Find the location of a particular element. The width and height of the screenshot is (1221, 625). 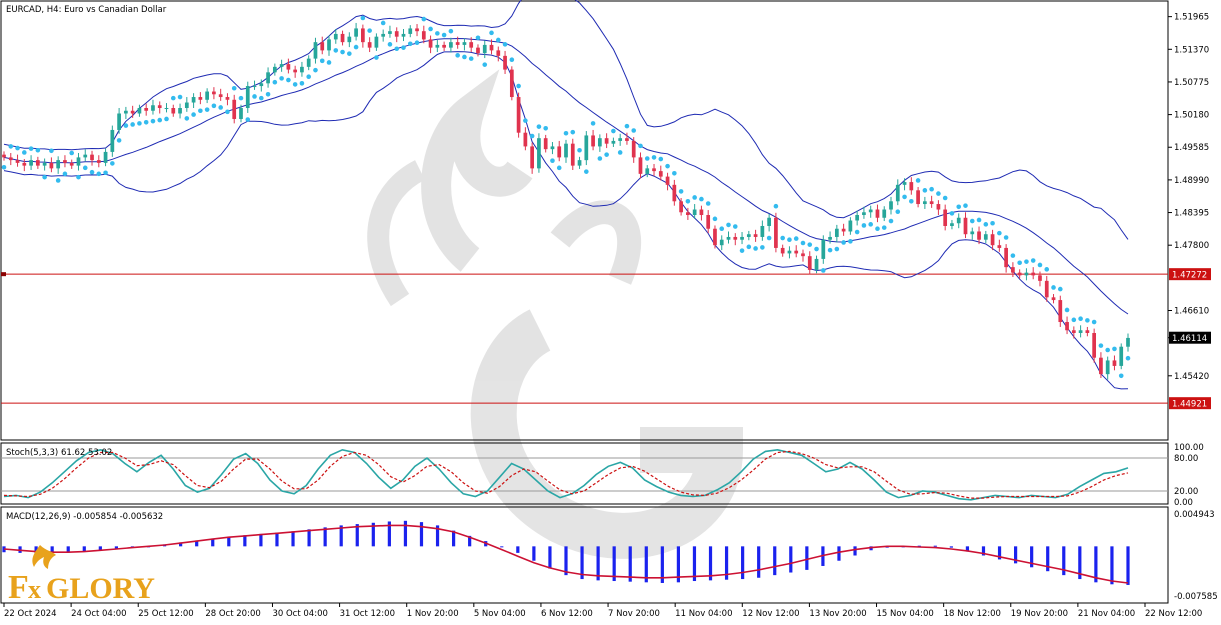

macd-signal-line is located at coordinates (566, 554).